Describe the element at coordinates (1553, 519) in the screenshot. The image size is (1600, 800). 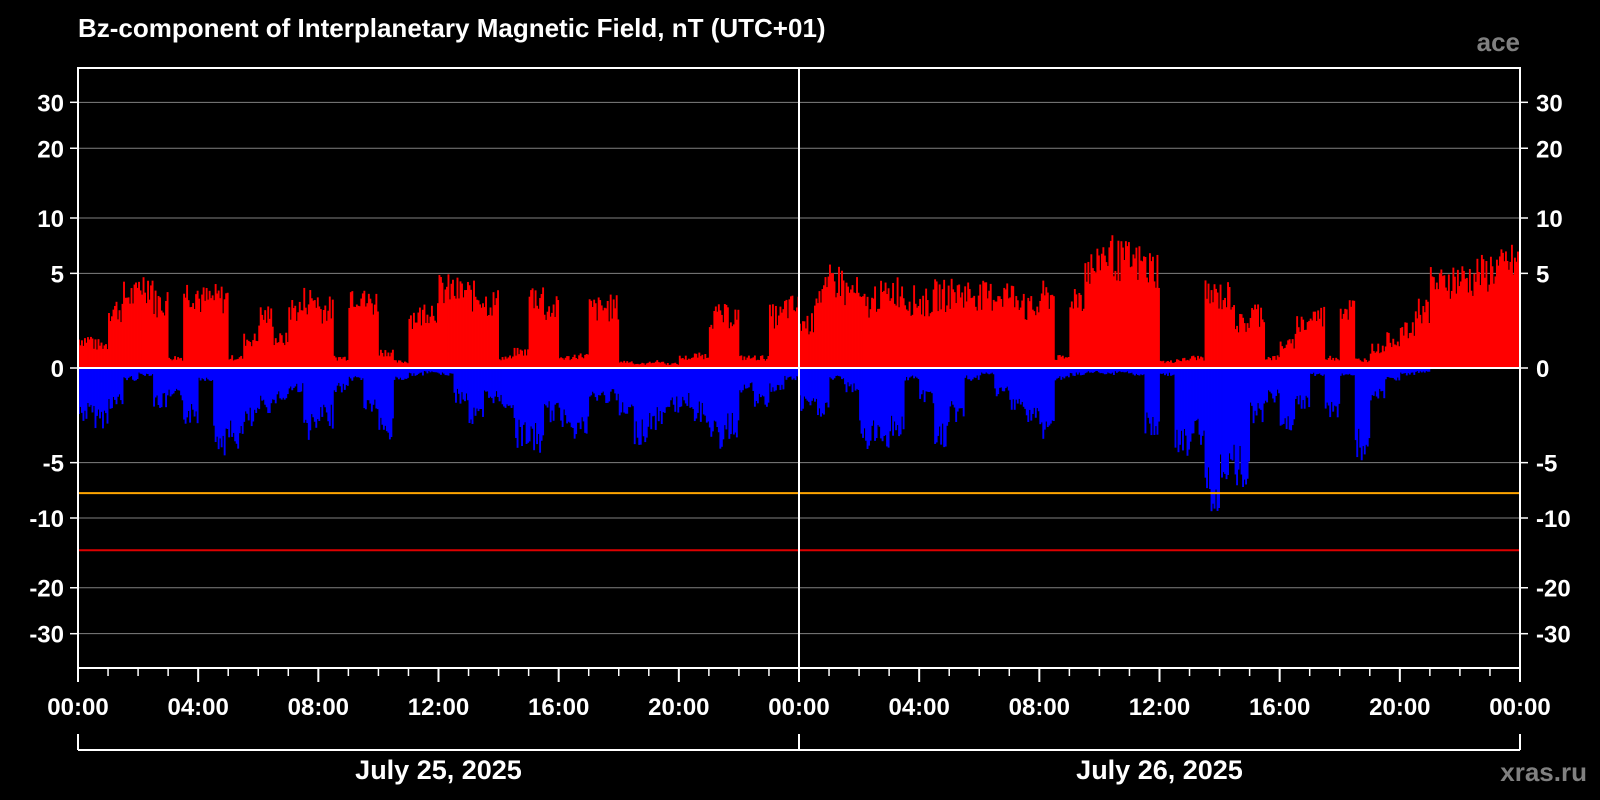
I see `y-tick-label-right: -10` at that location.